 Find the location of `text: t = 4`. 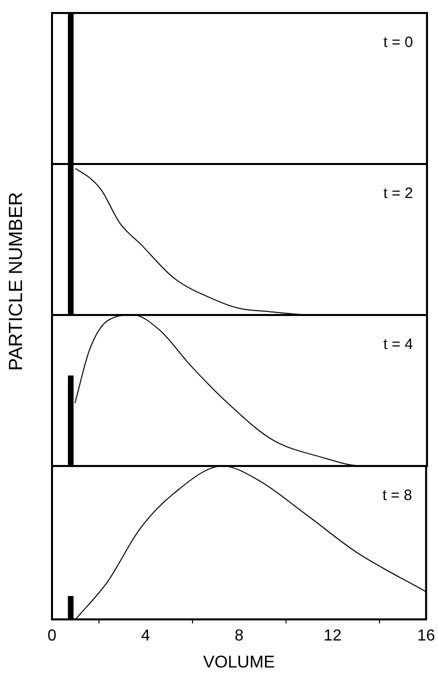

text: t = 4 is located at coordinates (398, 345).